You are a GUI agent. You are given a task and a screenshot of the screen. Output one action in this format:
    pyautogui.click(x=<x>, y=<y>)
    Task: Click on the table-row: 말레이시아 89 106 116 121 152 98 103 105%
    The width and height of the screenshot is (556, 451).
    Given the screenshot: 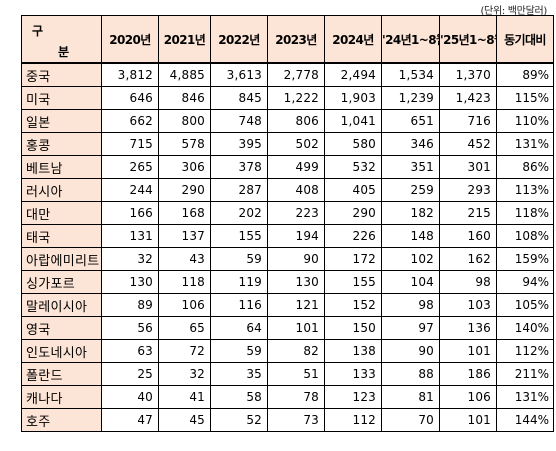 What is the action you would take?
    pyautogui.click(x=287, y=305)
    